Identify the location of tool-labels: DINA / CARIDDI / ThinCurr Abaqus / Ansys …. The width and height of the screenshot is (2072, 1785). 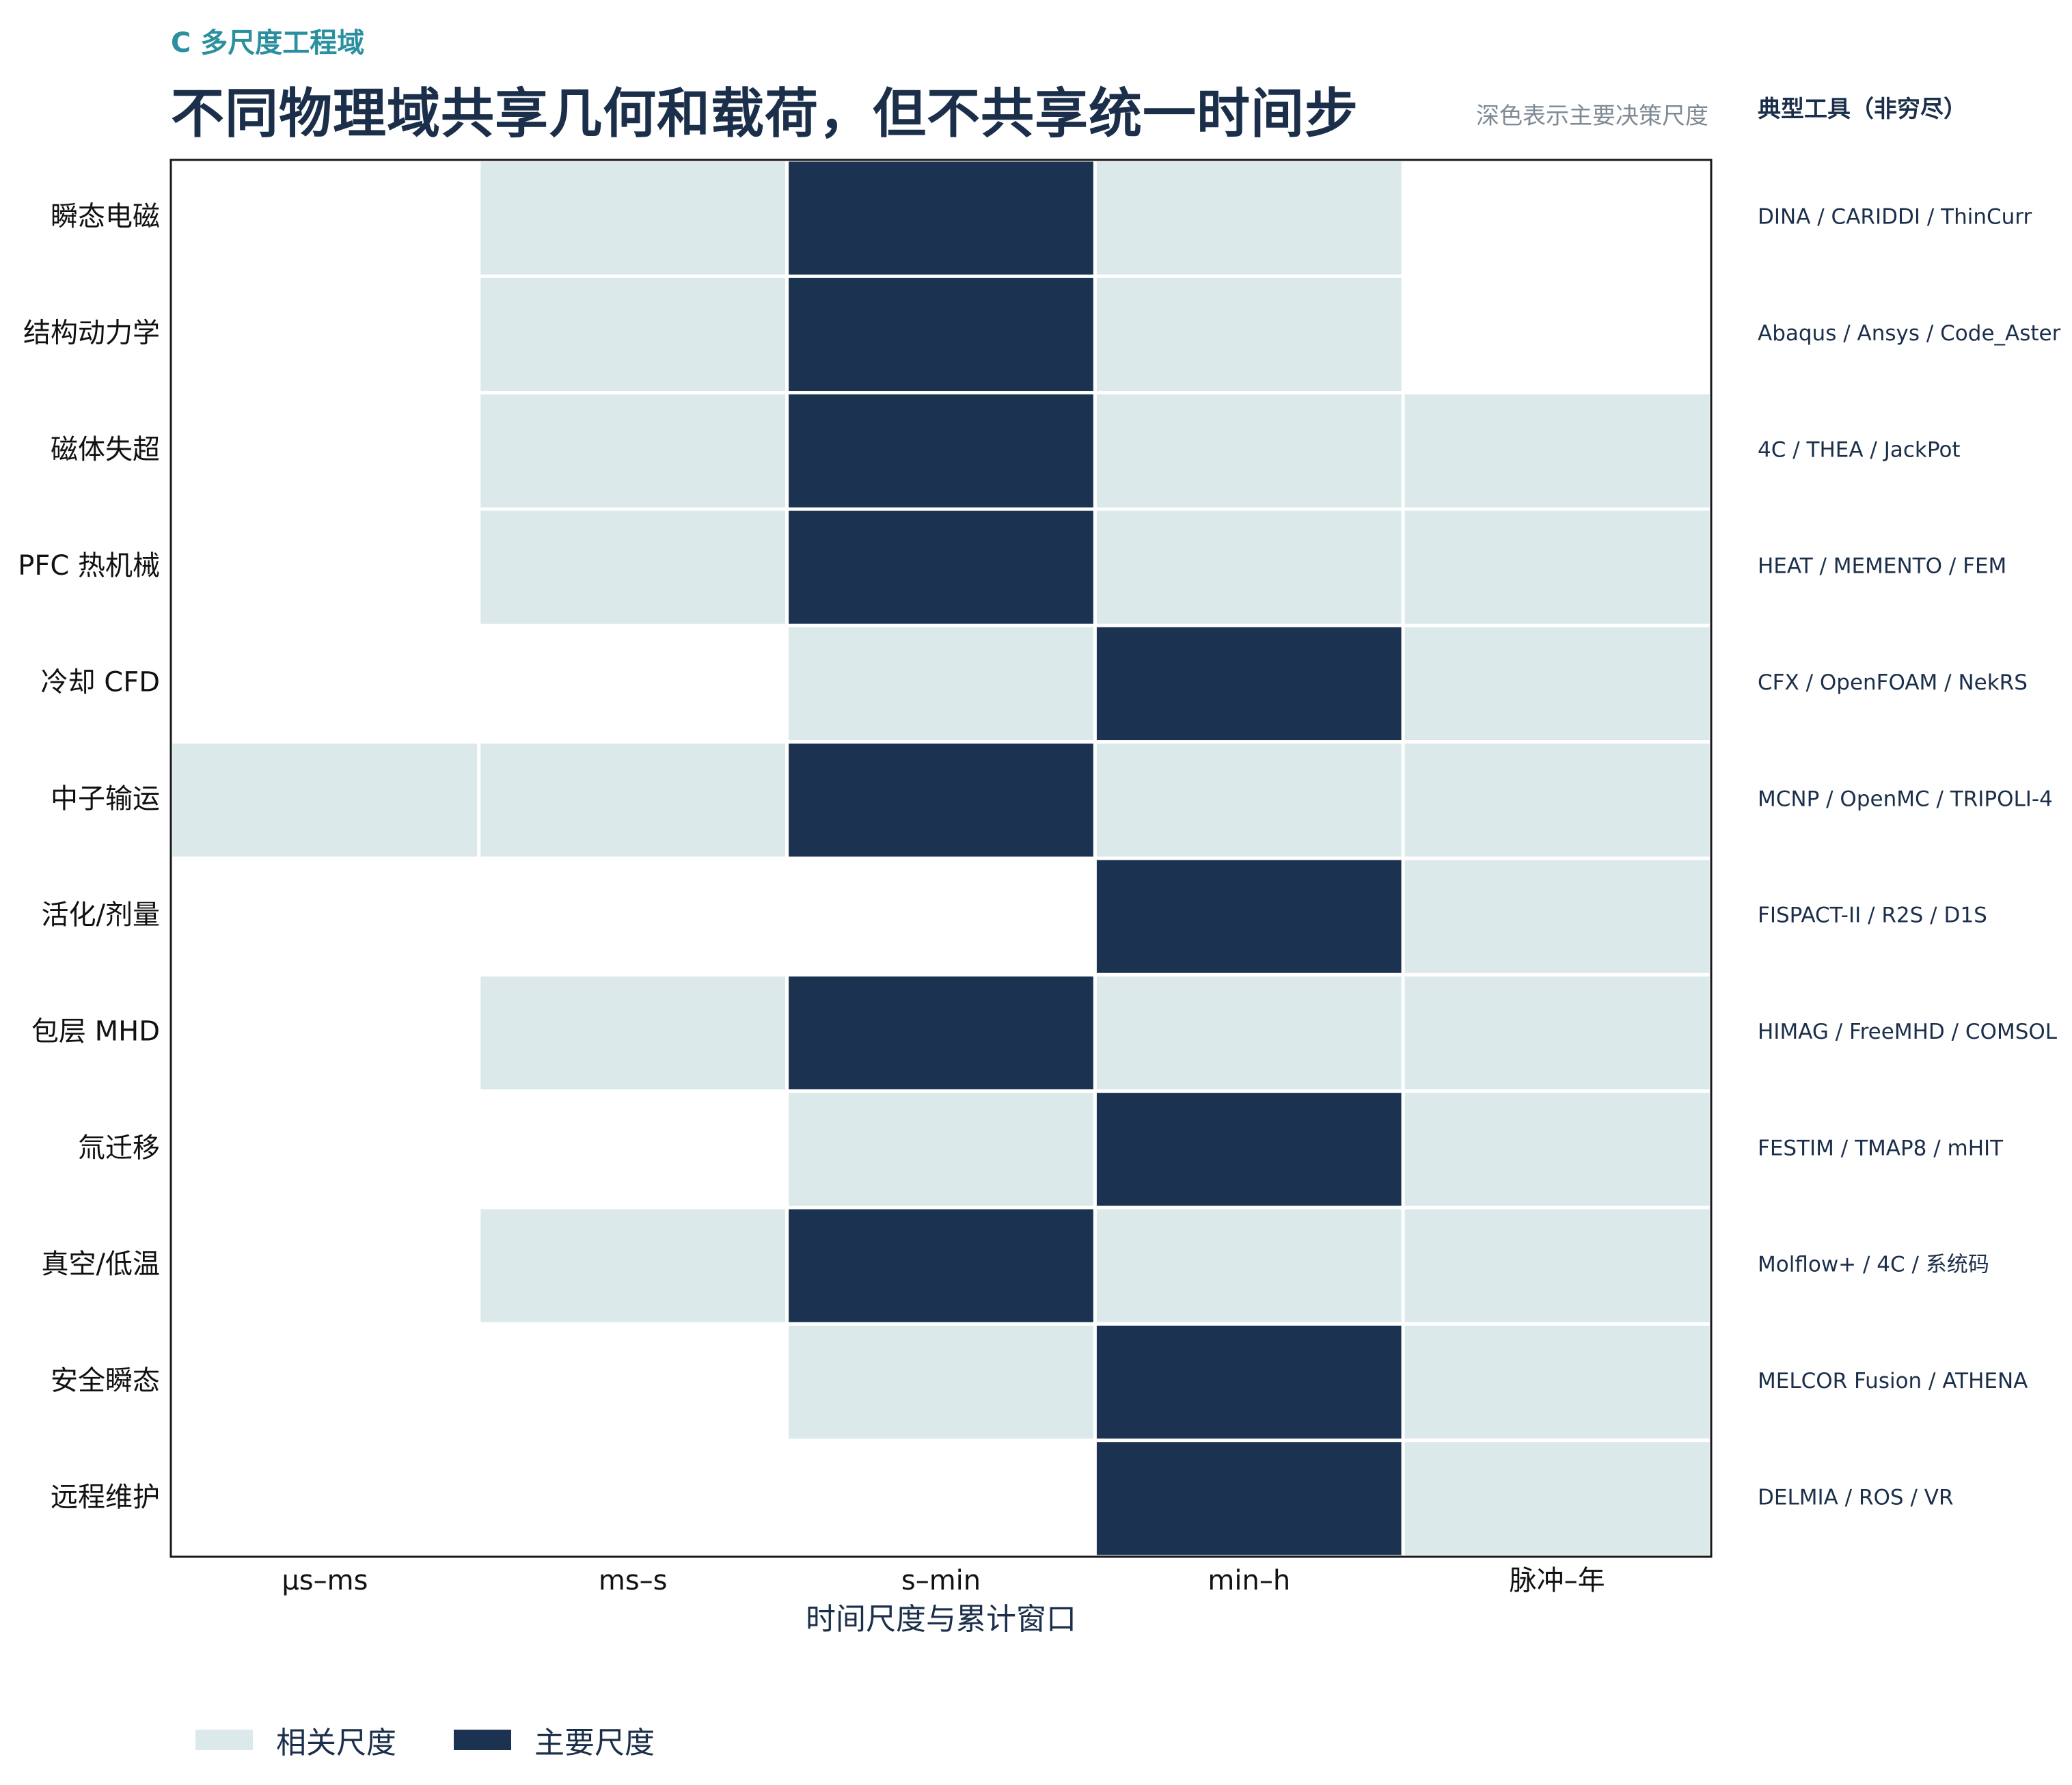
(1909, 857).